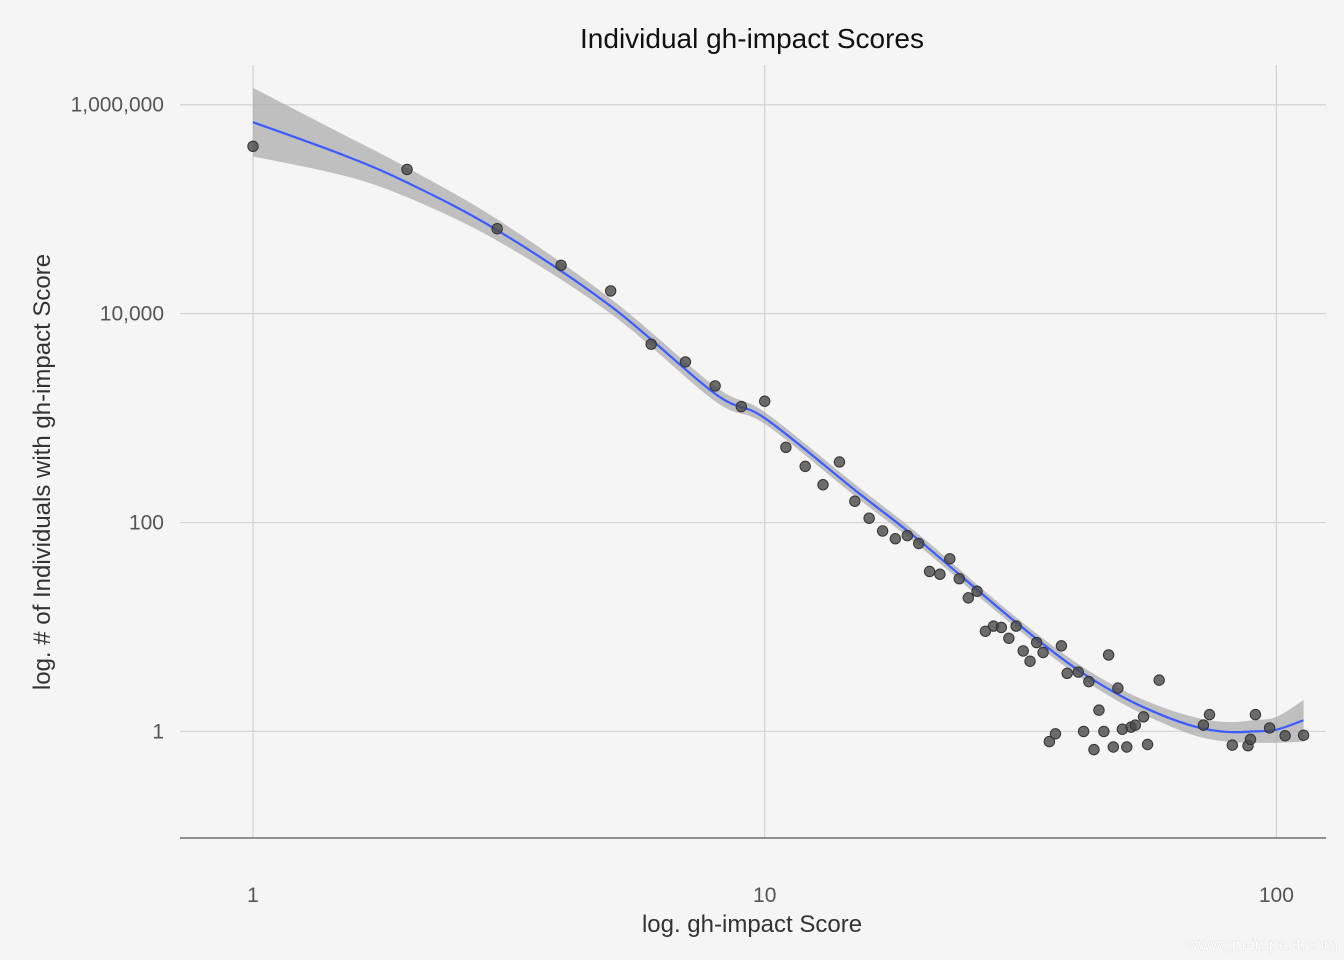  I want to click on y-tick-label: 1, so click(158, 731).